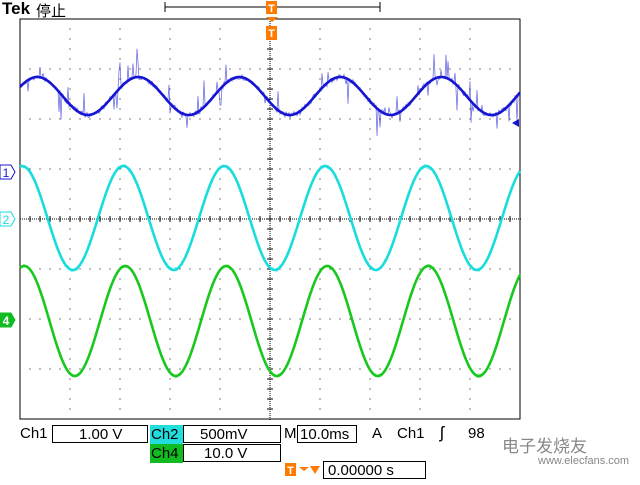 Image resolution: width=640 pixels, height=485 pixels. What do you see at coordinates (51, 11) in the screenshot?
I see `acquisition-status: 停止` at bounding box center [51, 11].